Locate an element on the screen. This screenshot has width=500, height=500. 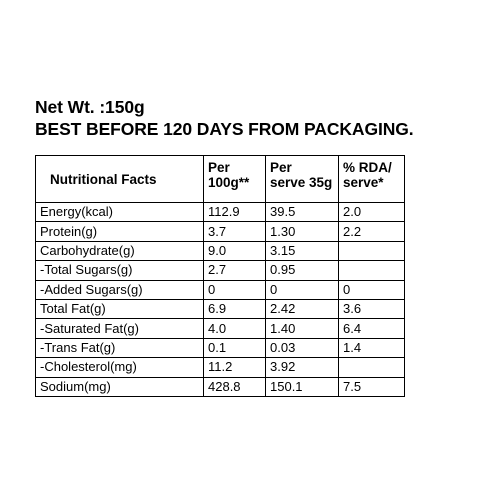
nutrient-name: Sodium(mg) is located at coordinates (119, 386).